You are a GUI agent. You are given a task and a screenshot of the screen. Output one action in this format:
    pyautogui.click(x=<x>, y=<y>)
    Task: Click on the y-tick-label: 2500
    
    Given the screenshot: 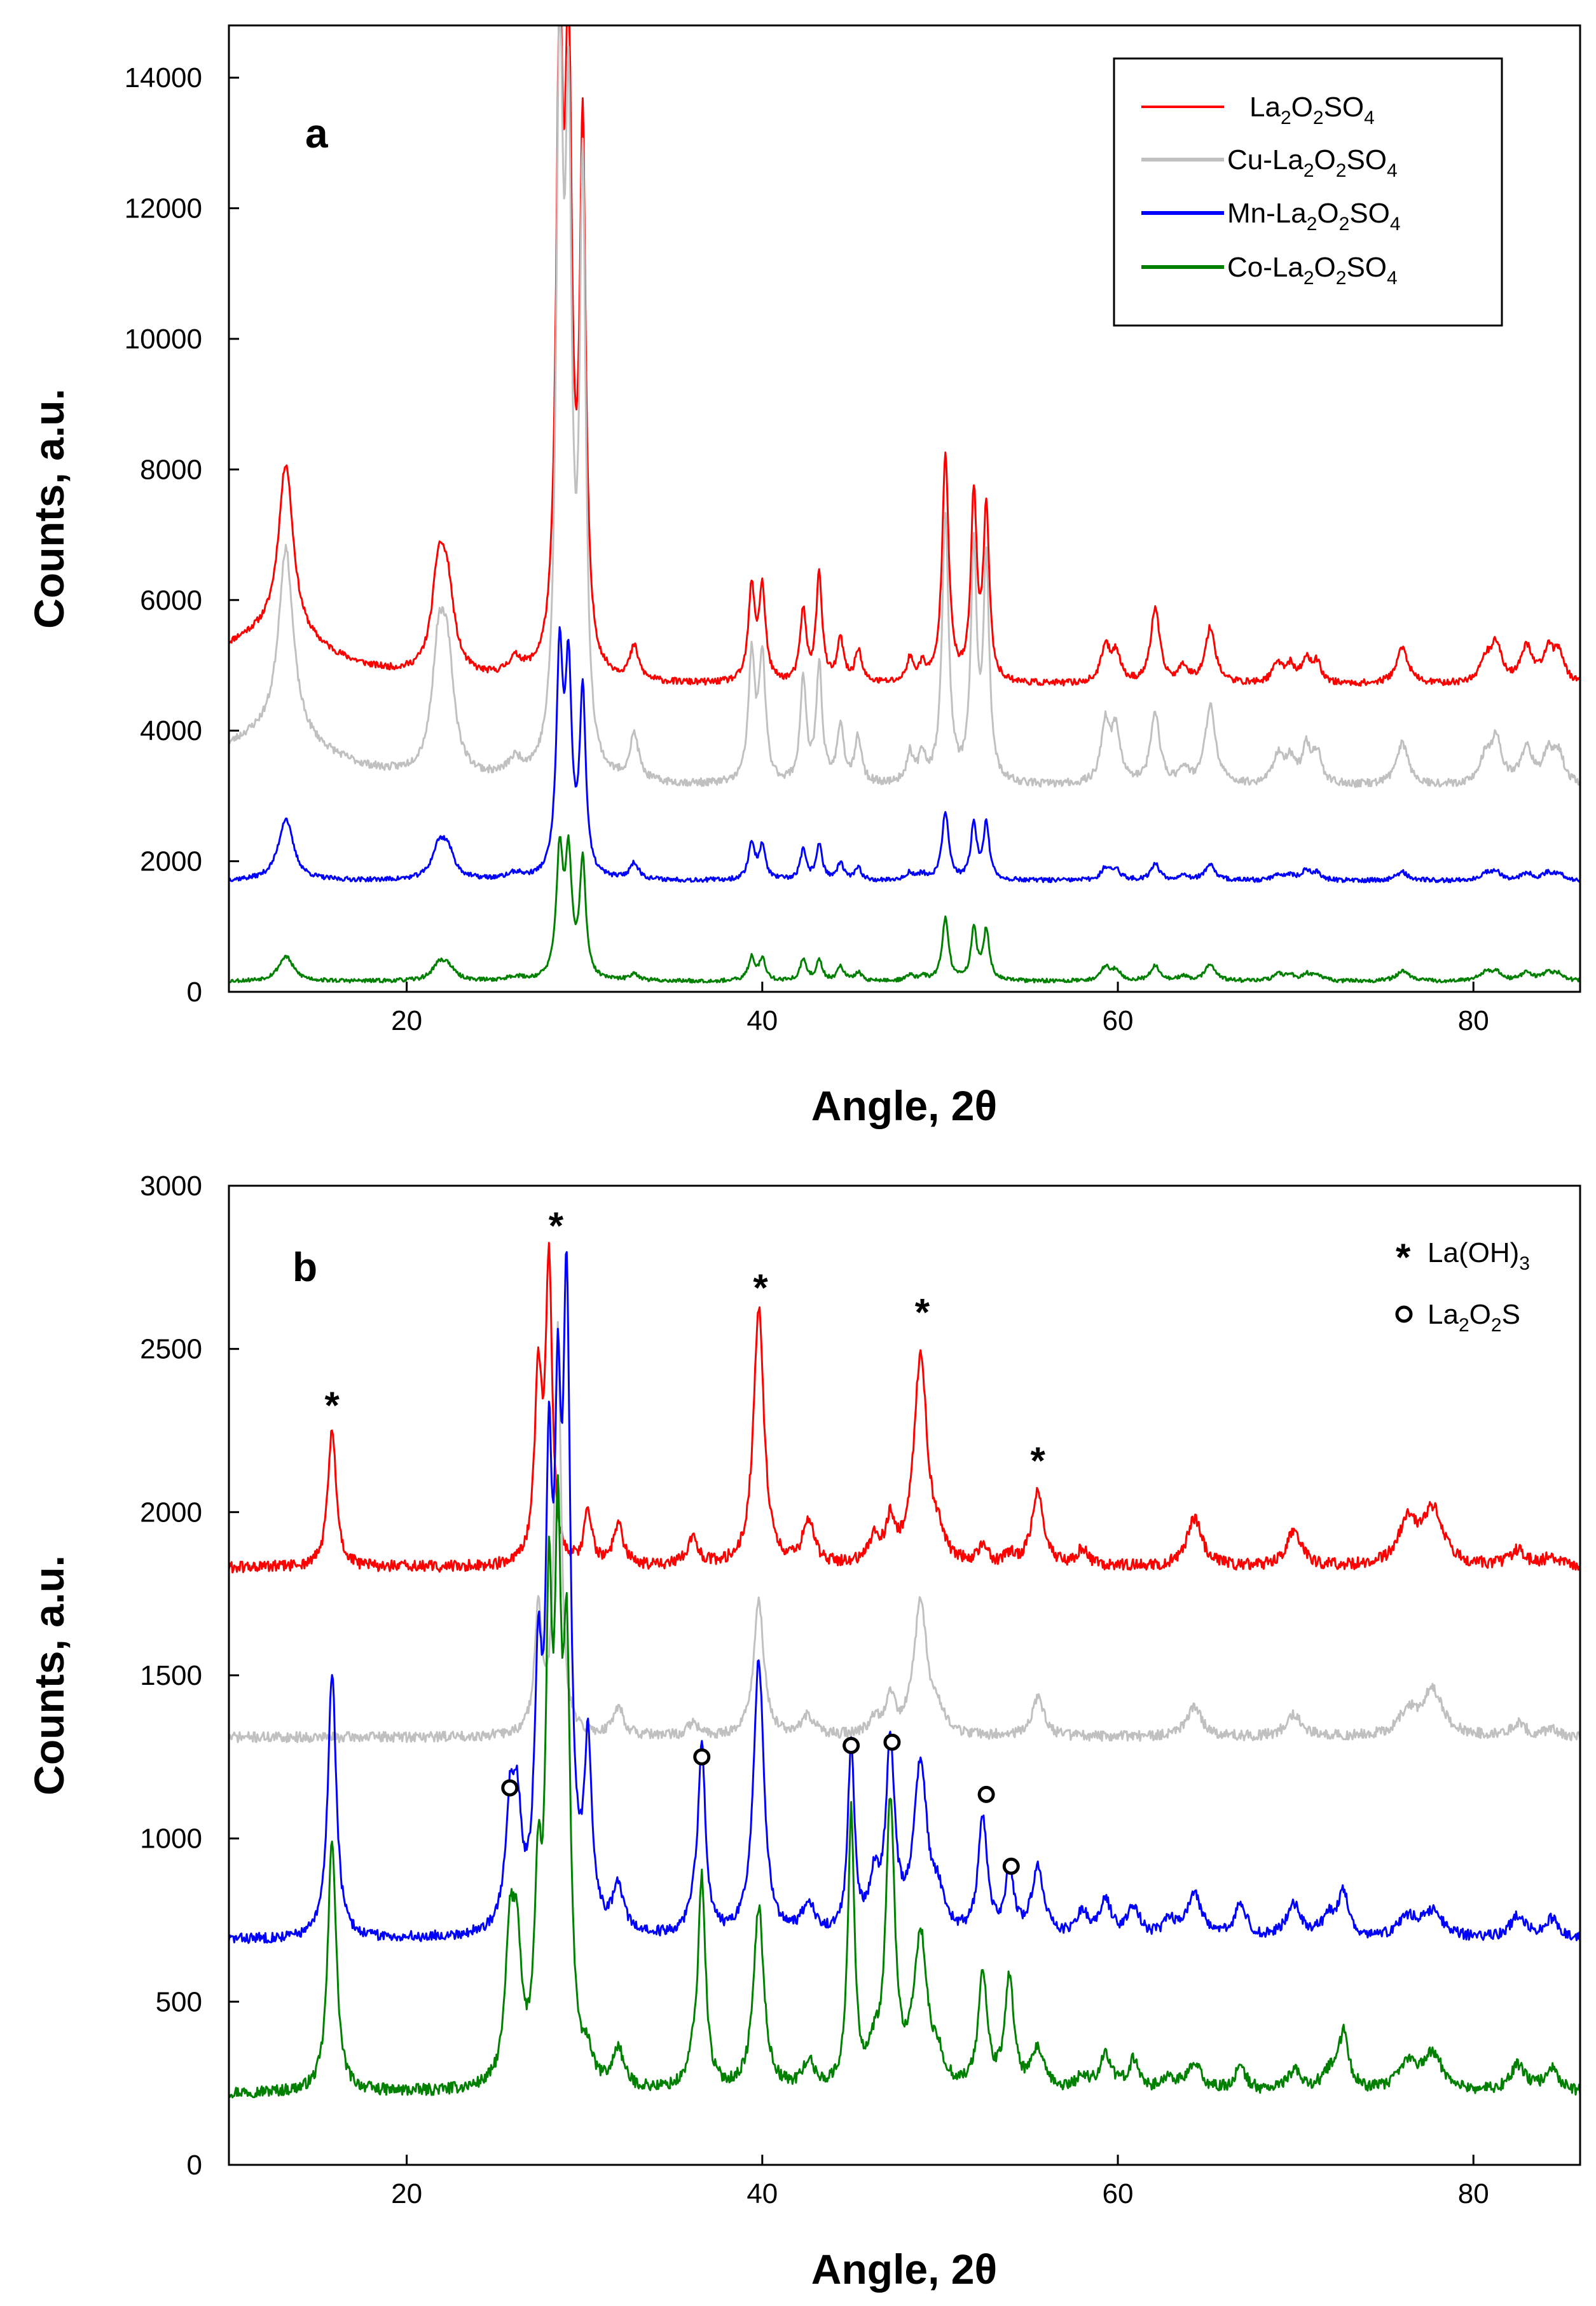 What is the action you would take?
    pyautogui.click(x=171, y=1349)
    